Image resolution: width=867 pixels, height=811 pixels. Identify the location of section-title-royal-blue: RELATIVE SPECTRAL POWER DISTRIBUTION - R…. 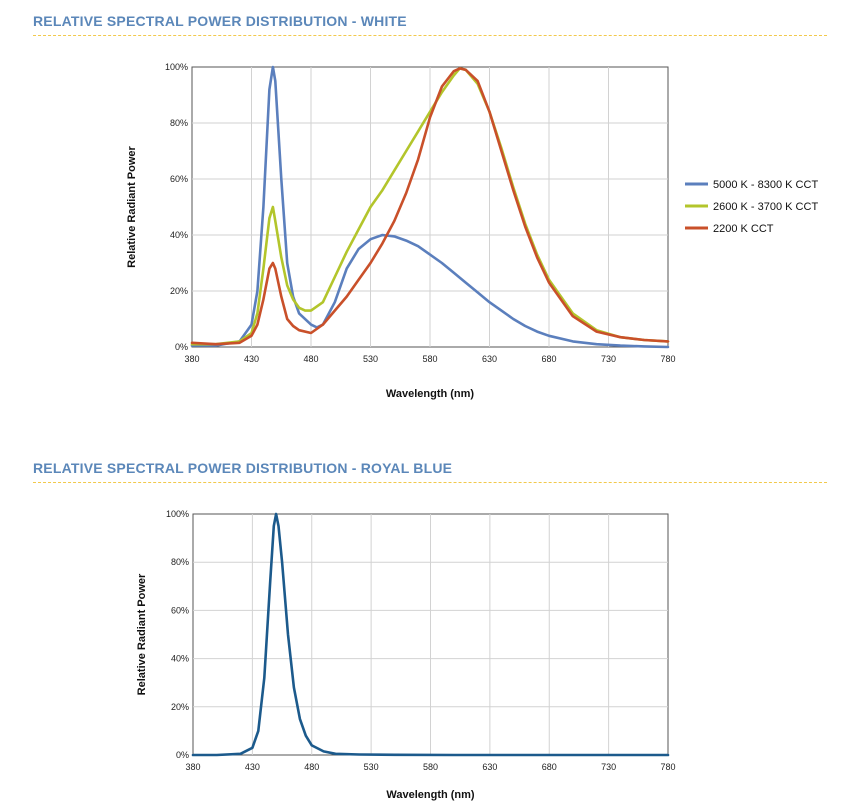
(243, 468).